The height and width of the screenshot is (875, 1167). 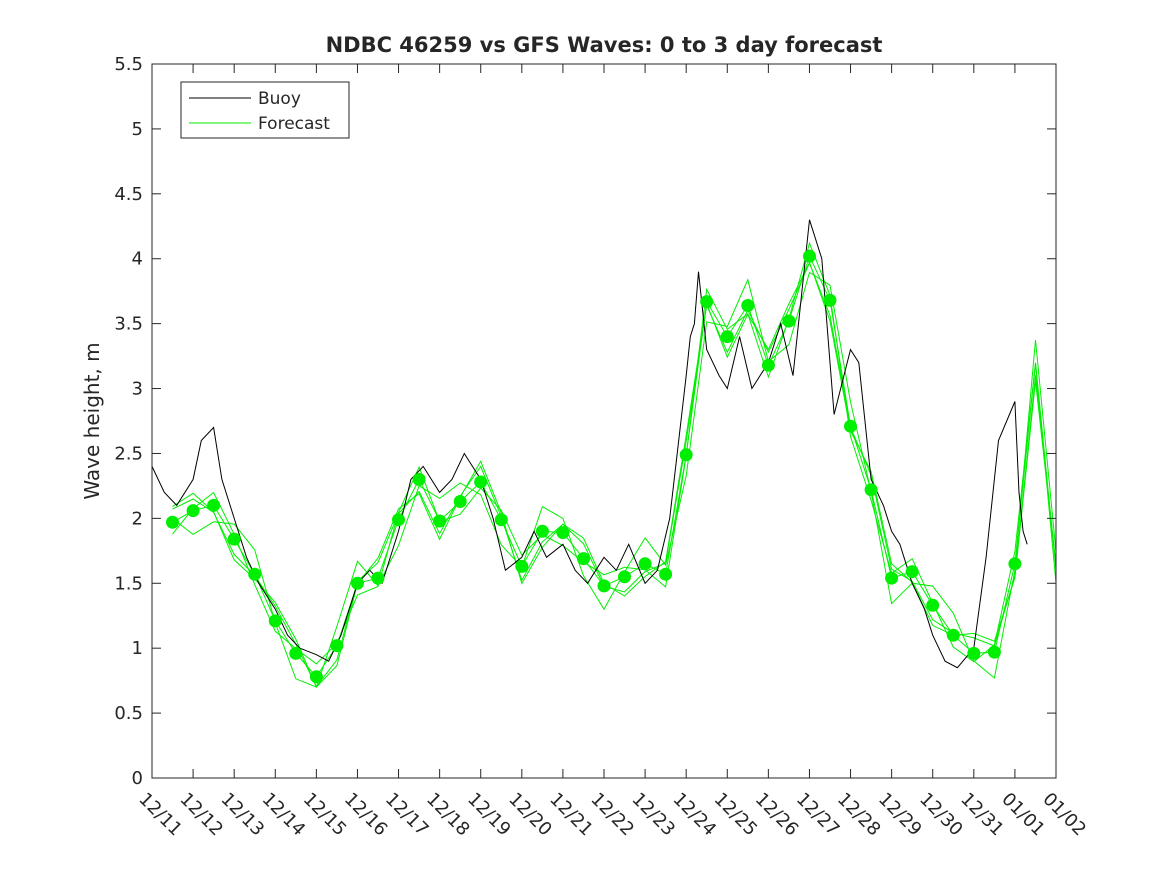 What do you see at coordinates (489, 815) in the screenshot?
I see `x-tick-label: 12/19` at bounding box center [489, 815].